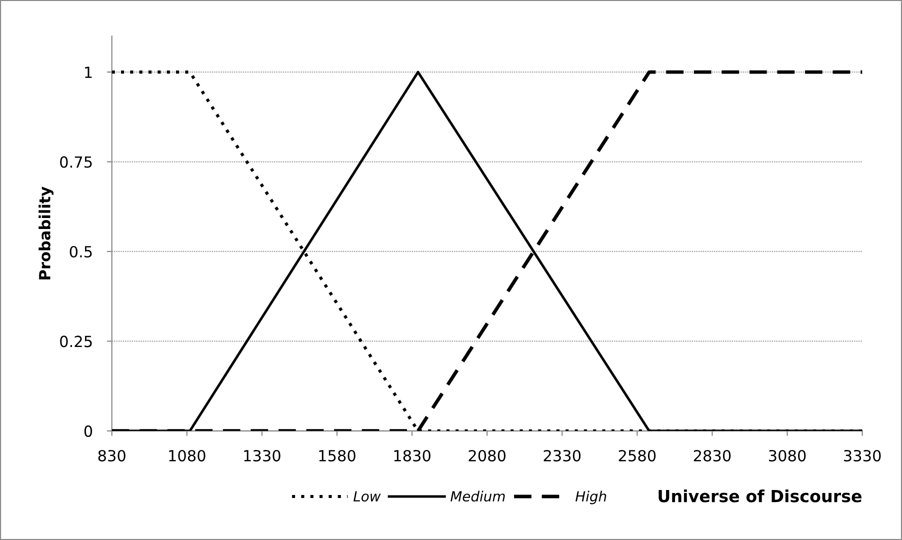 This screenshot has height=540, width=902. I want to click on x-tick-label: 1330, so click(262, 456).